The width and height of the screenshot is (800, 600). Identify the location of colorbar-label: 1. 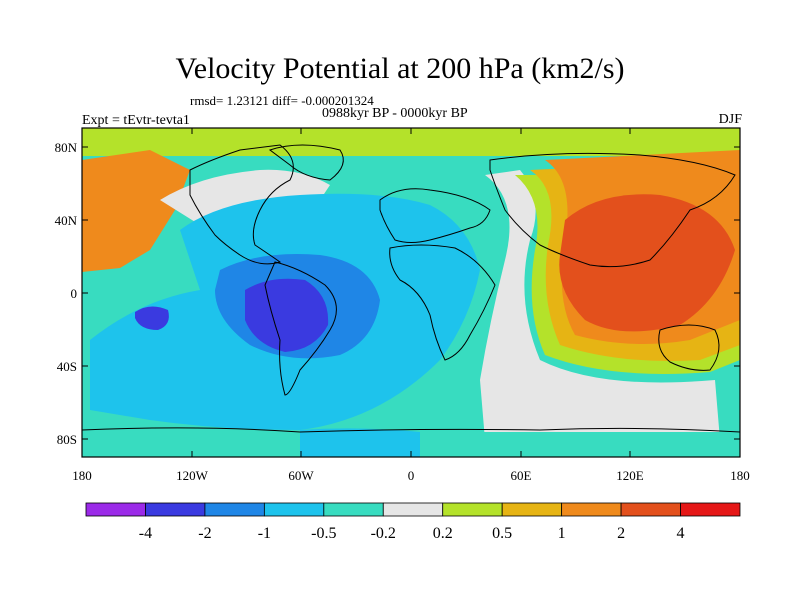
(562, 533).